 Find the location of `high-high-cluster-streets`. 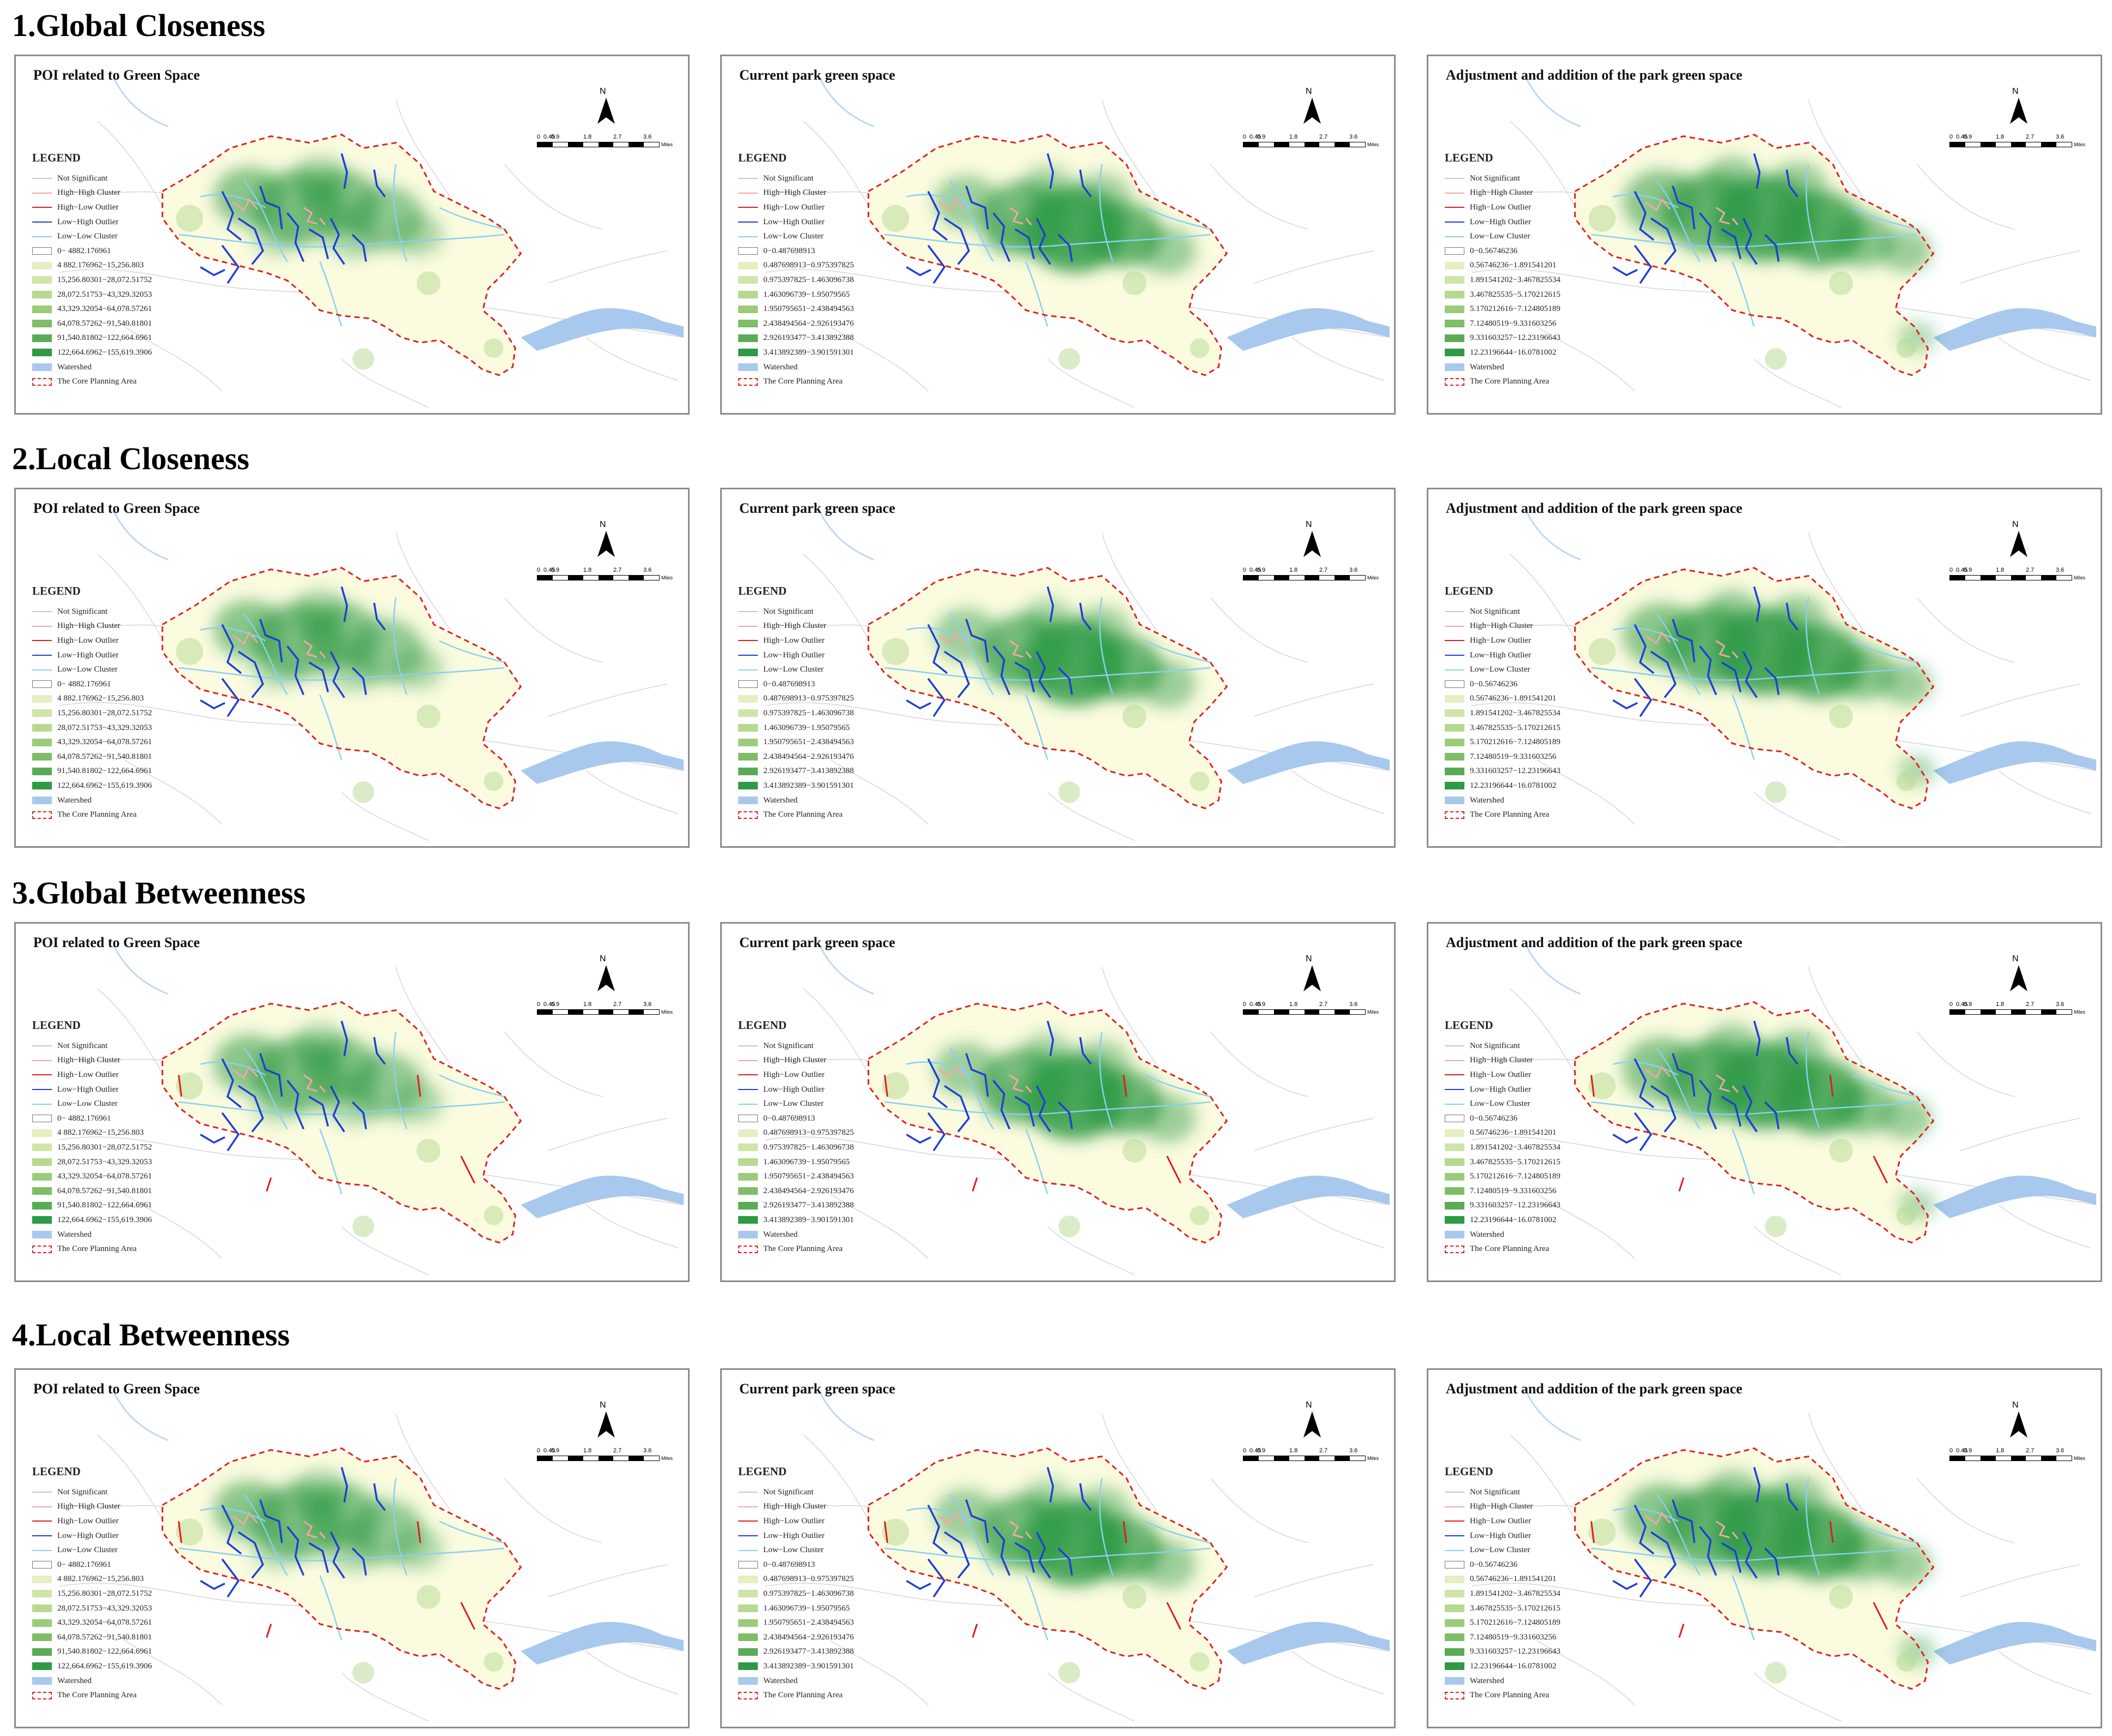

high-high-cluster-streets is located at coordinates (985, 1526).